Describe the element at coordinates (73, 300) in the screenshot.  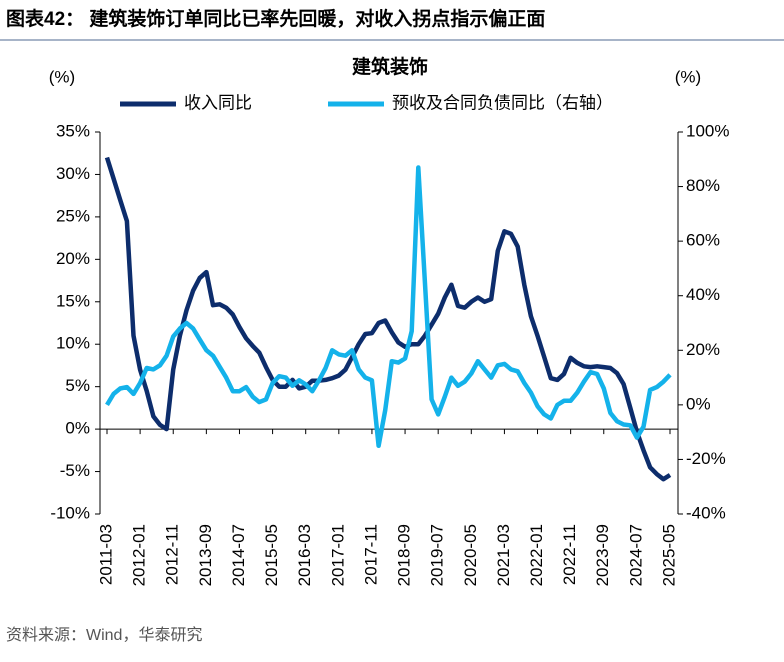
I see `y-tick-label: 15%` at that location.